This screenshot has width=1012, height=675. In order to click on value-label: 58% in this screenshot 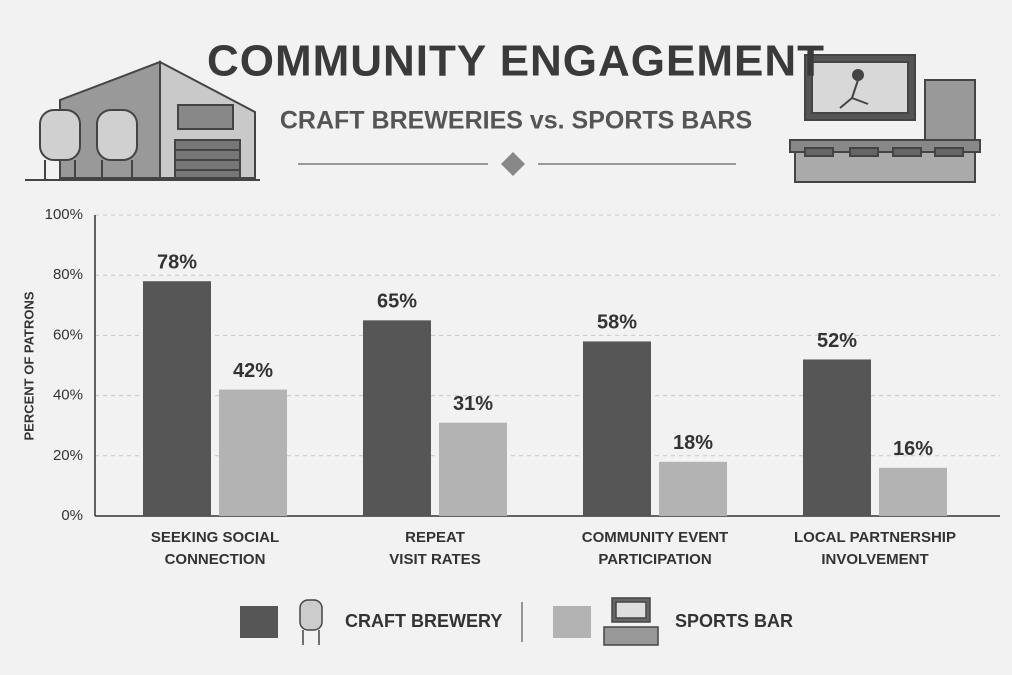, I will do `click(617, 323)`.